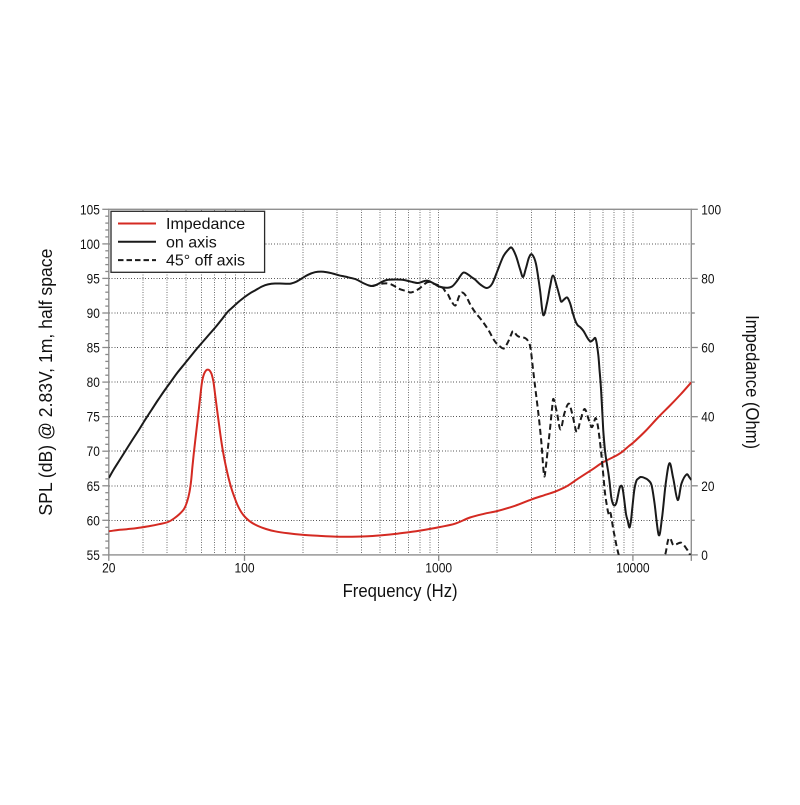  What do you see at coordinates (46, 382) in the screenshot?
I see `svg-text:SPL (dB) @ 2.83V, 1m, half spa: SPL (dB) @ 2.83V, 1m, half space` at bounding box center [46, 382].